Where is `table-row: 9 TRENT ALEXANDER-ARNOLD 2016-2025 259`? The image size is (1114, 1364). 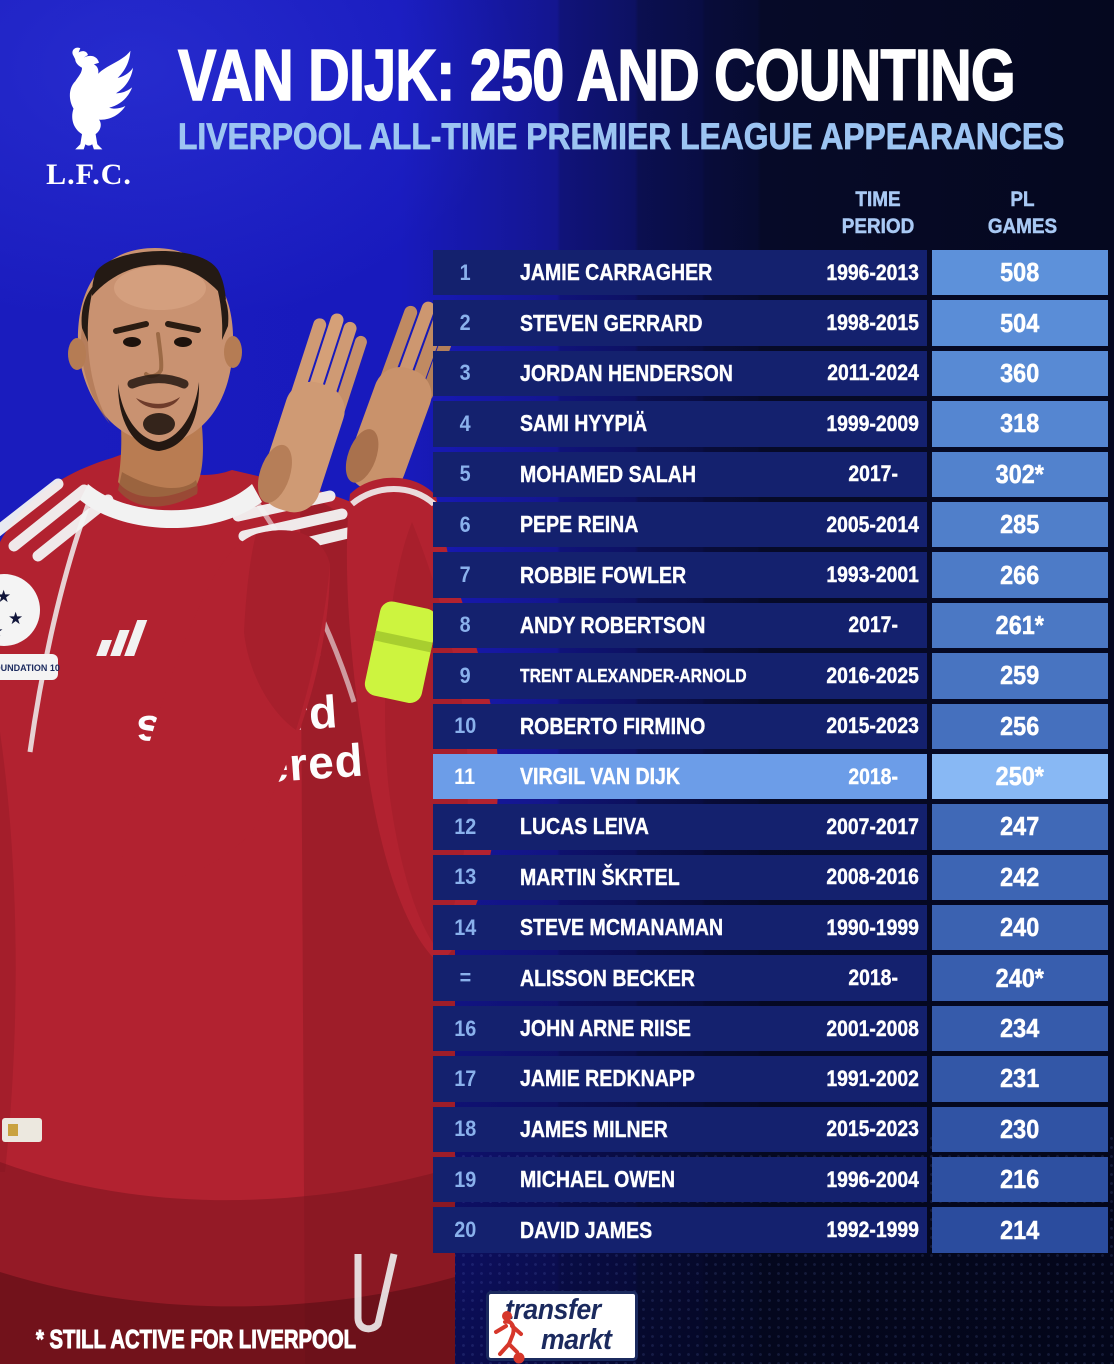 table-row: 9 TRENT ALEXANDER-ARNOLD 2016-2025 259 is located at coordinates (770, 676).